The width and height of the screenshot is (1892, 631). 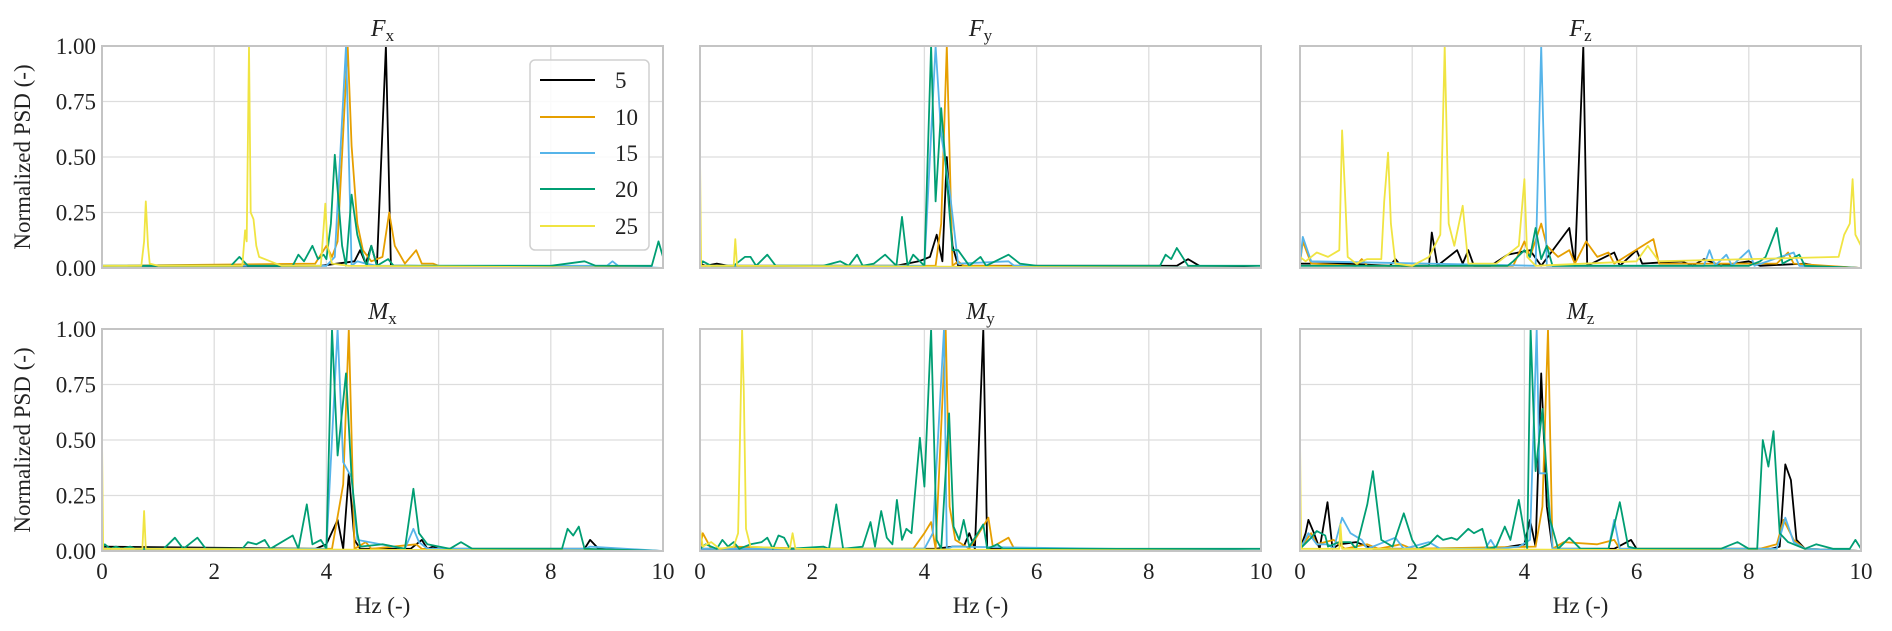 I want to click on legend-label: 5, so click(x=621, y=80).